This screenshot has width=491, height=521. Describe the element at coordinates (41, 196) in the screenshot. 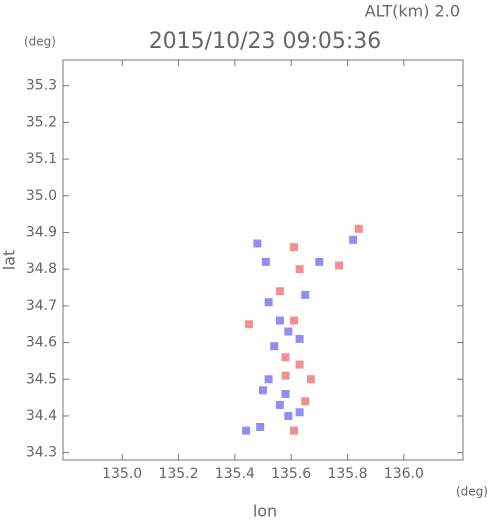

I see `y-tick-label: 35.0` at that location.